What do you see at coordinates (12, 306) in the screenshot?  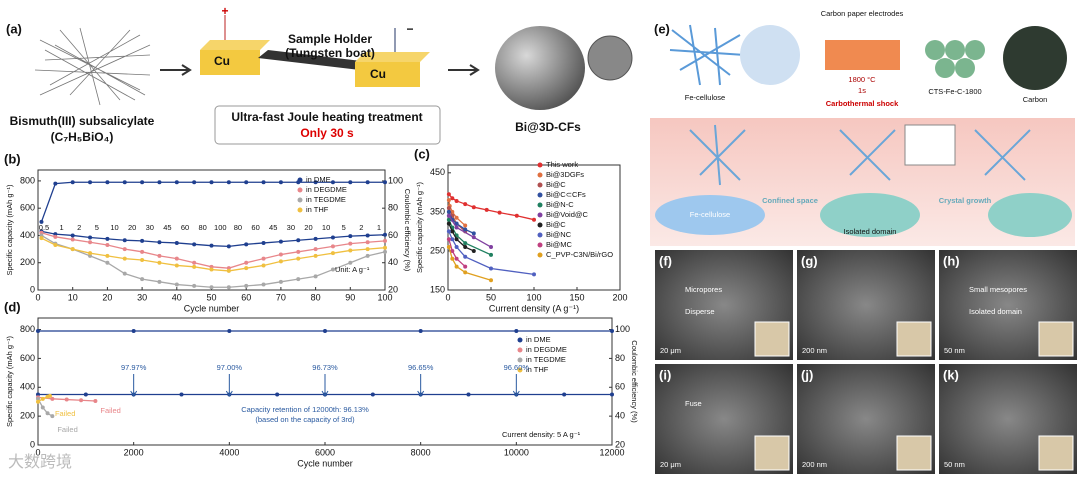 I see `panel-label: (d)` at bounding box center [12, 306].